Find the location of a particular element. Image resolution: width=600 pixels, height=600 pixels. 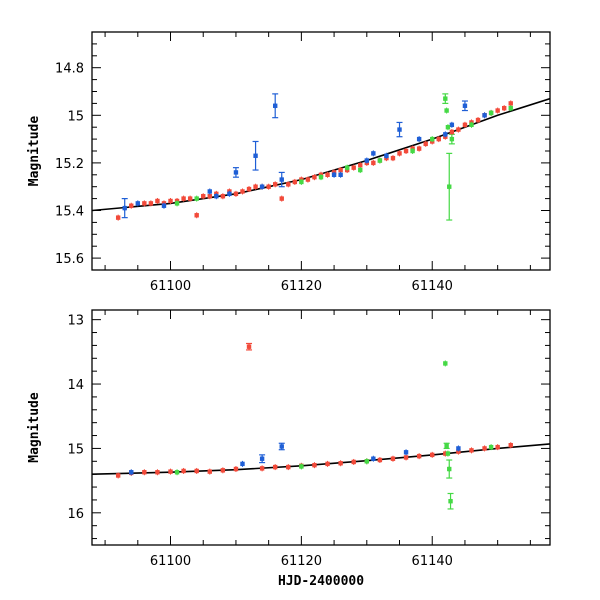

y-axis-title: Magnitude is located at coordinates (34, 427).